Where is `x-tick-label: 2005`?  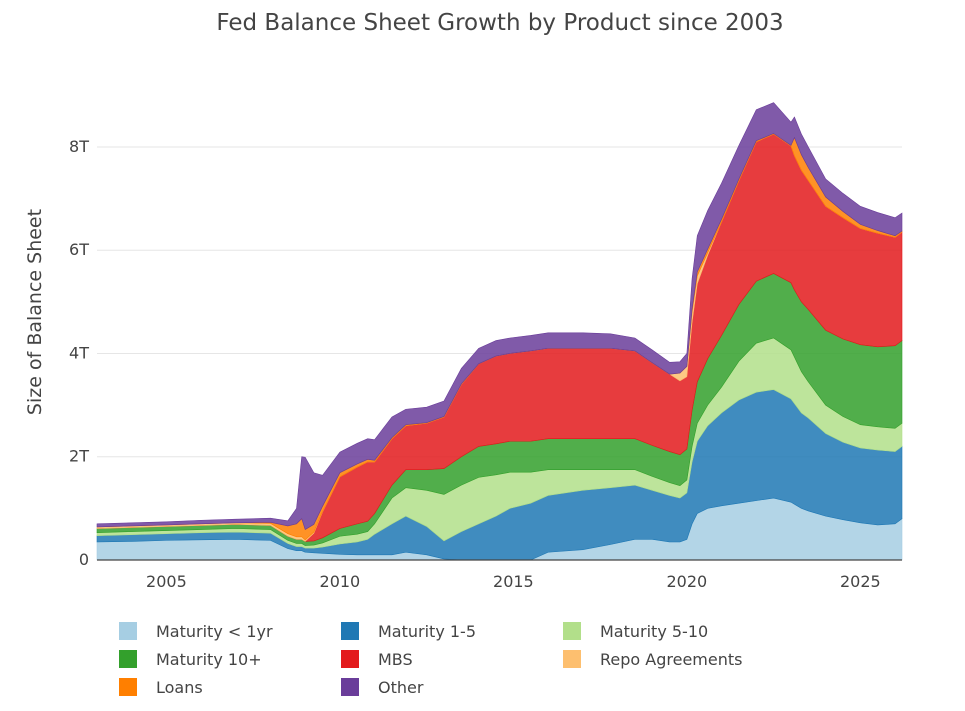 x-tick-label: 2005 is located at coordinates (166, 581).